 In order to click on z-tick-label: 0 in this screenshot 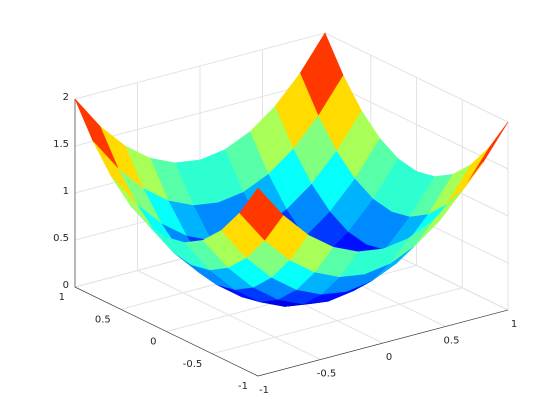, I will do `click(66, 285)`.